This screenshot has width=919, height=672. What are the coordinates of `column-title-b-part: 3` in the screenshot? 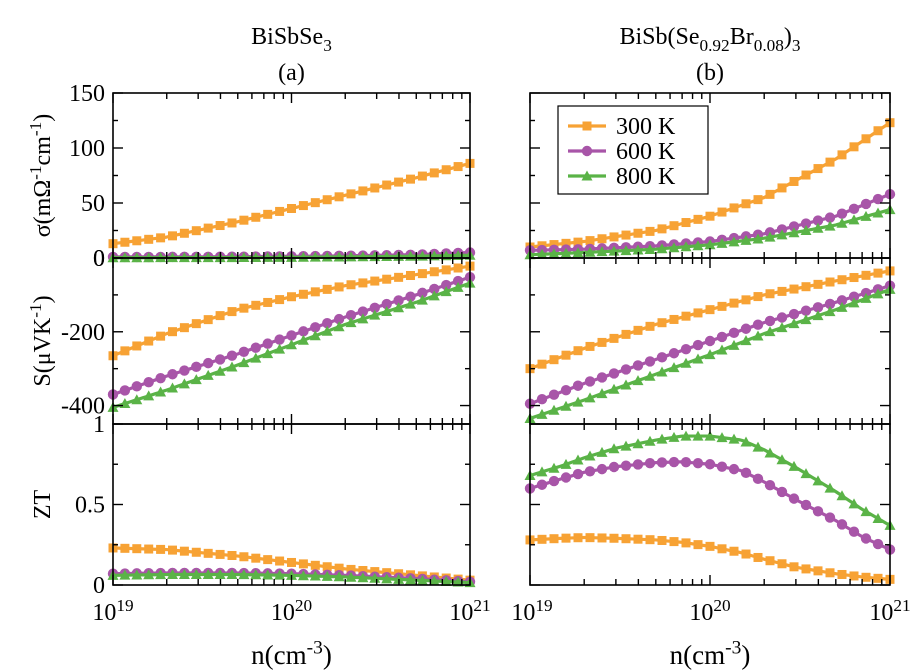 It's located at (796, 45).